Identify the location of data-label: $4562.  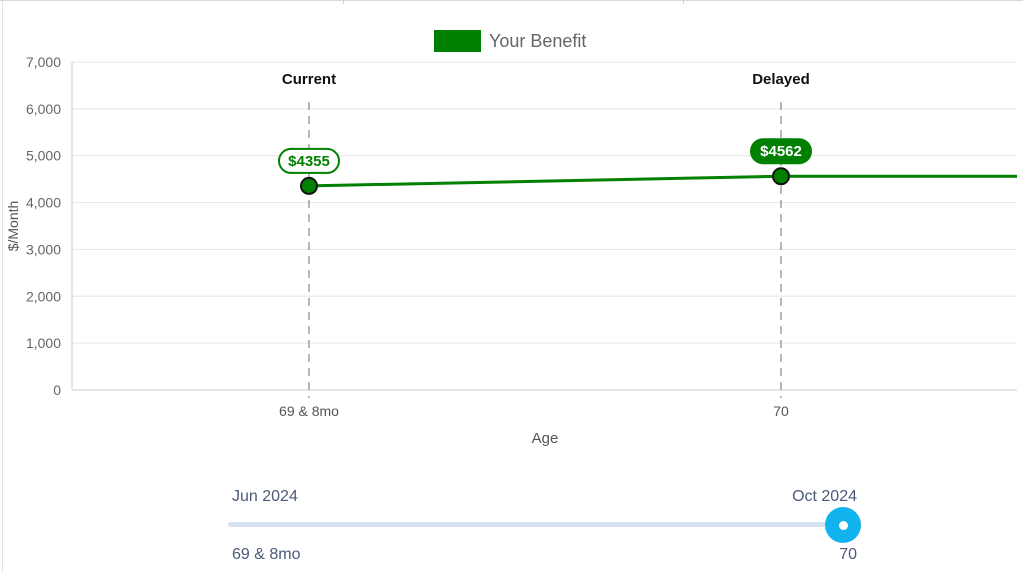
(781, 151).